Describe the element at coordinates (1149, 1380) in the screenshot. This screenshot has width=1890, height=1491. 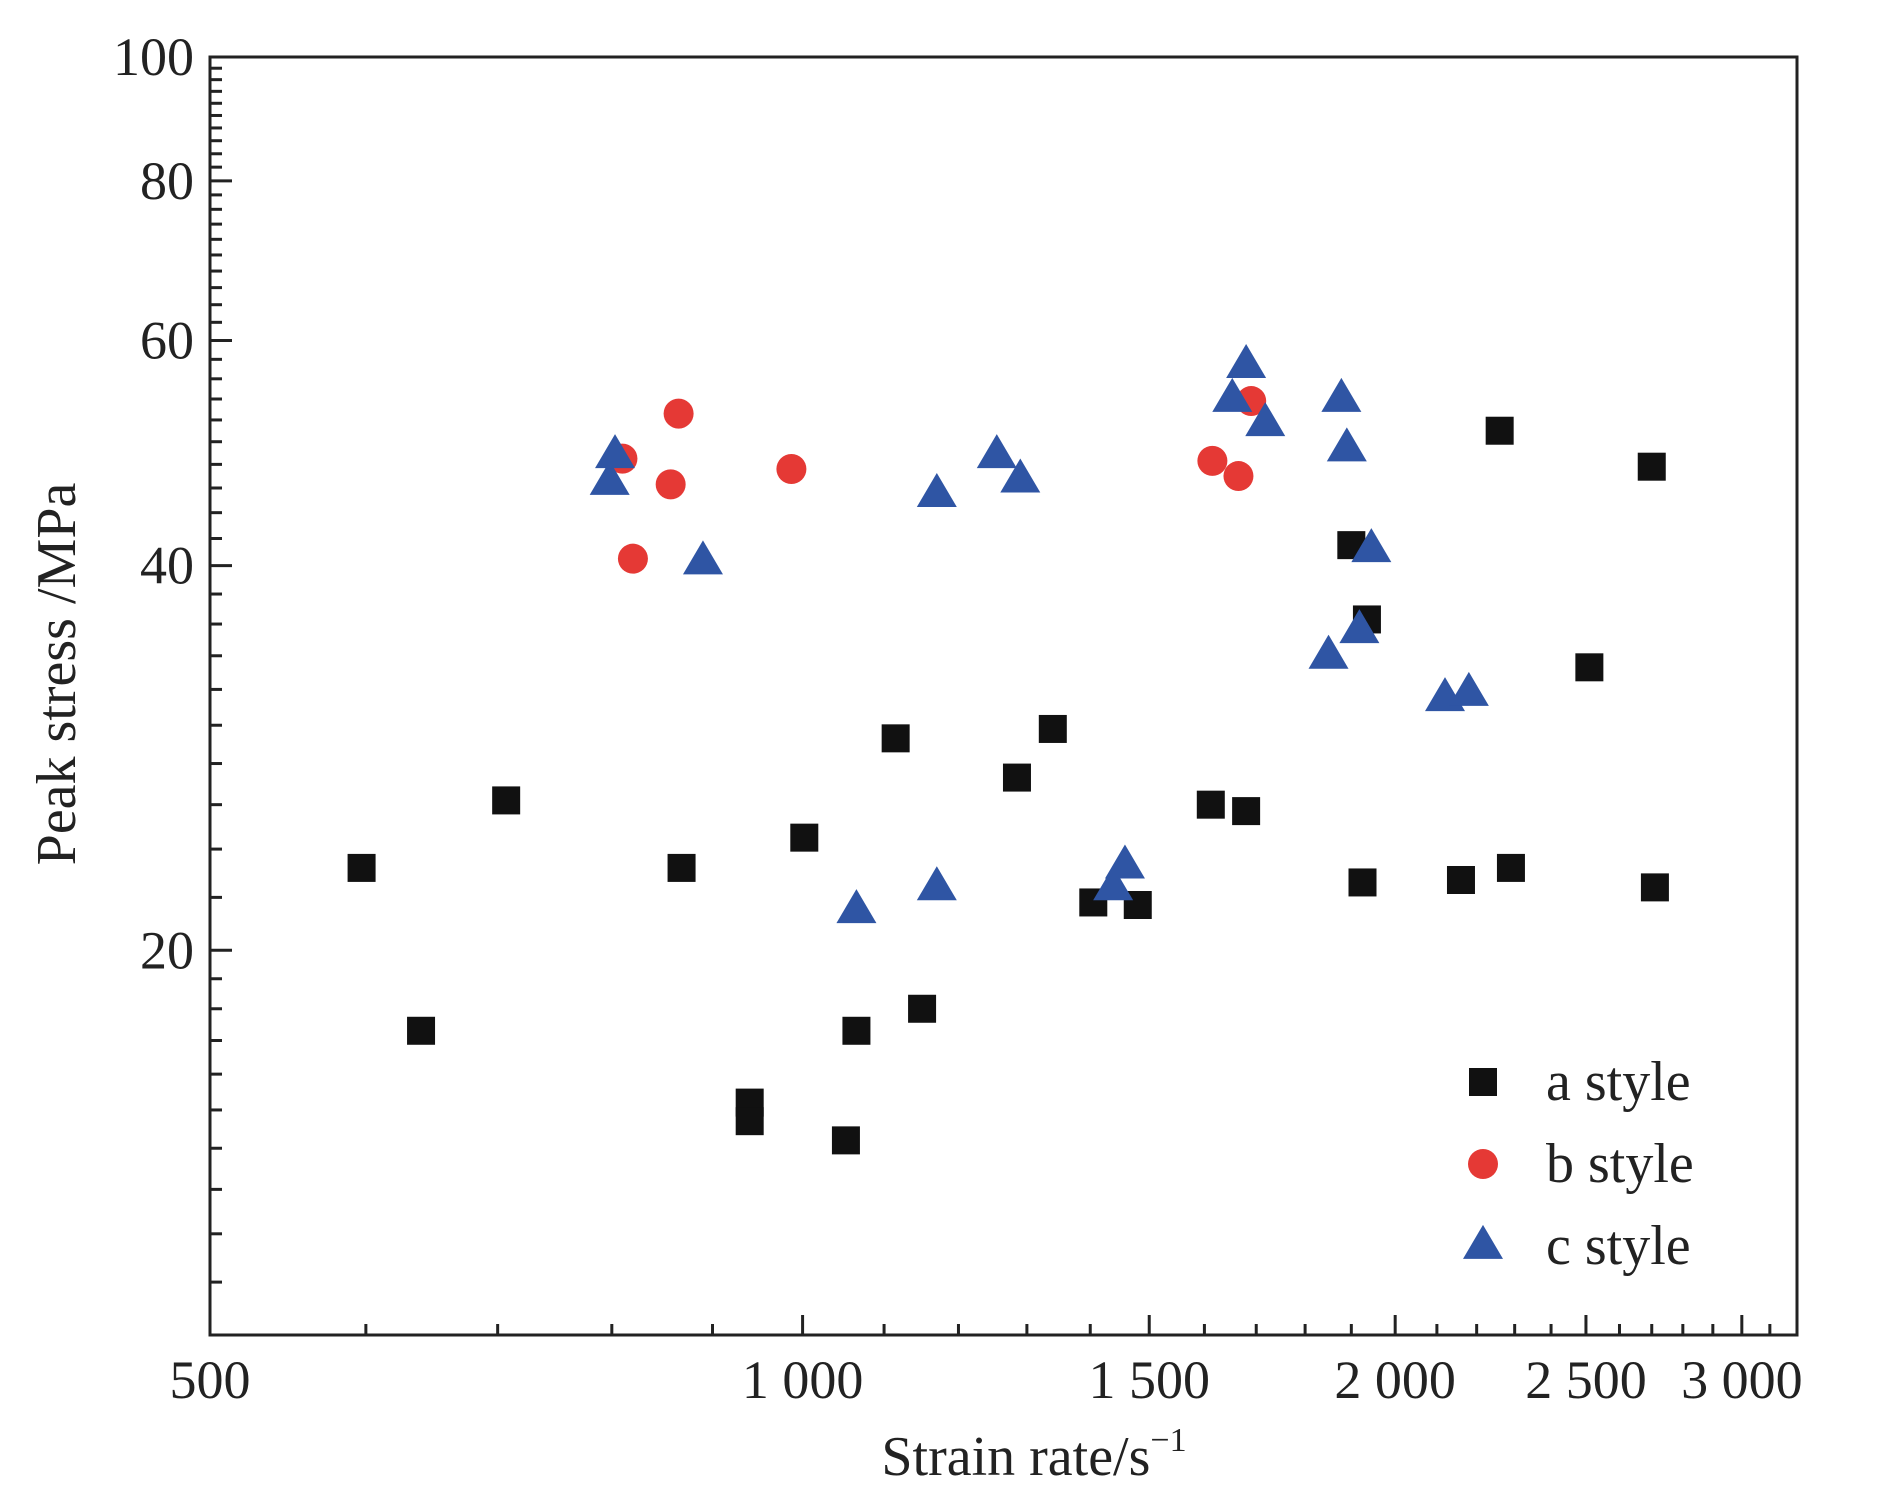
I see `x-tick-label: 1 500` at that location.